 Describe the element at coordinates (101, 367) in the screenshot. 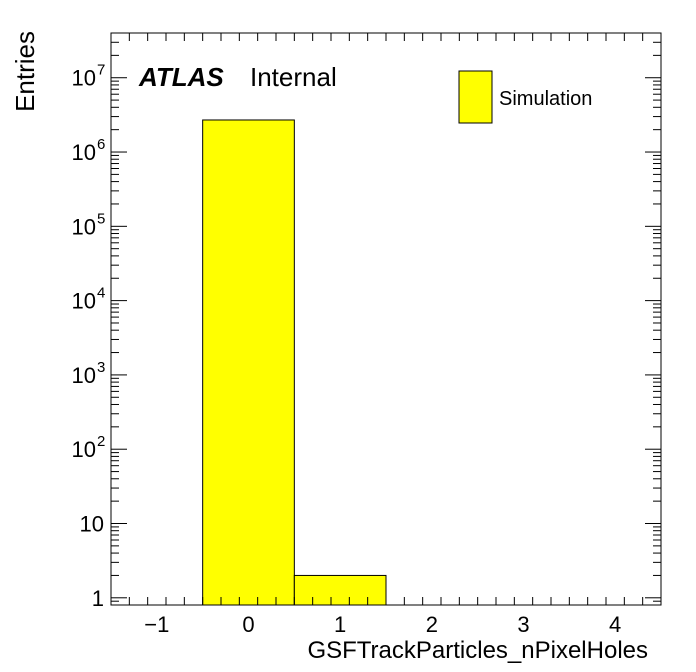

I see `y-tick-exponent: 3` at that location.